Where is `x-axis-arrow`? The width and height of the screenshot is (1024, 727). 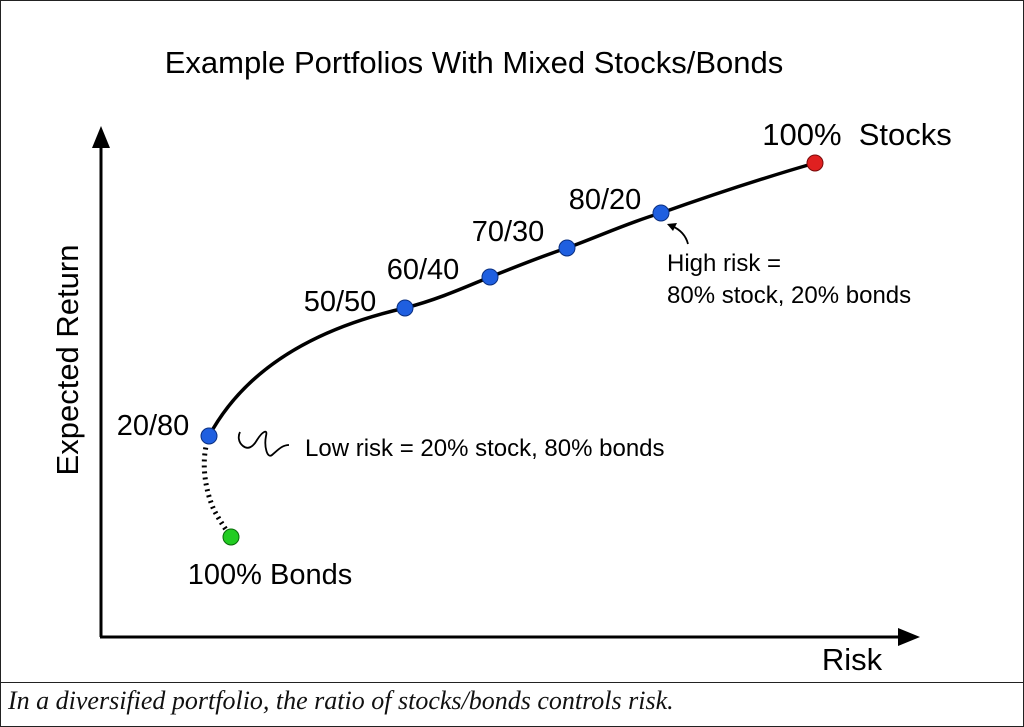
x-axis-arrow is located at coordinates (909, 637).